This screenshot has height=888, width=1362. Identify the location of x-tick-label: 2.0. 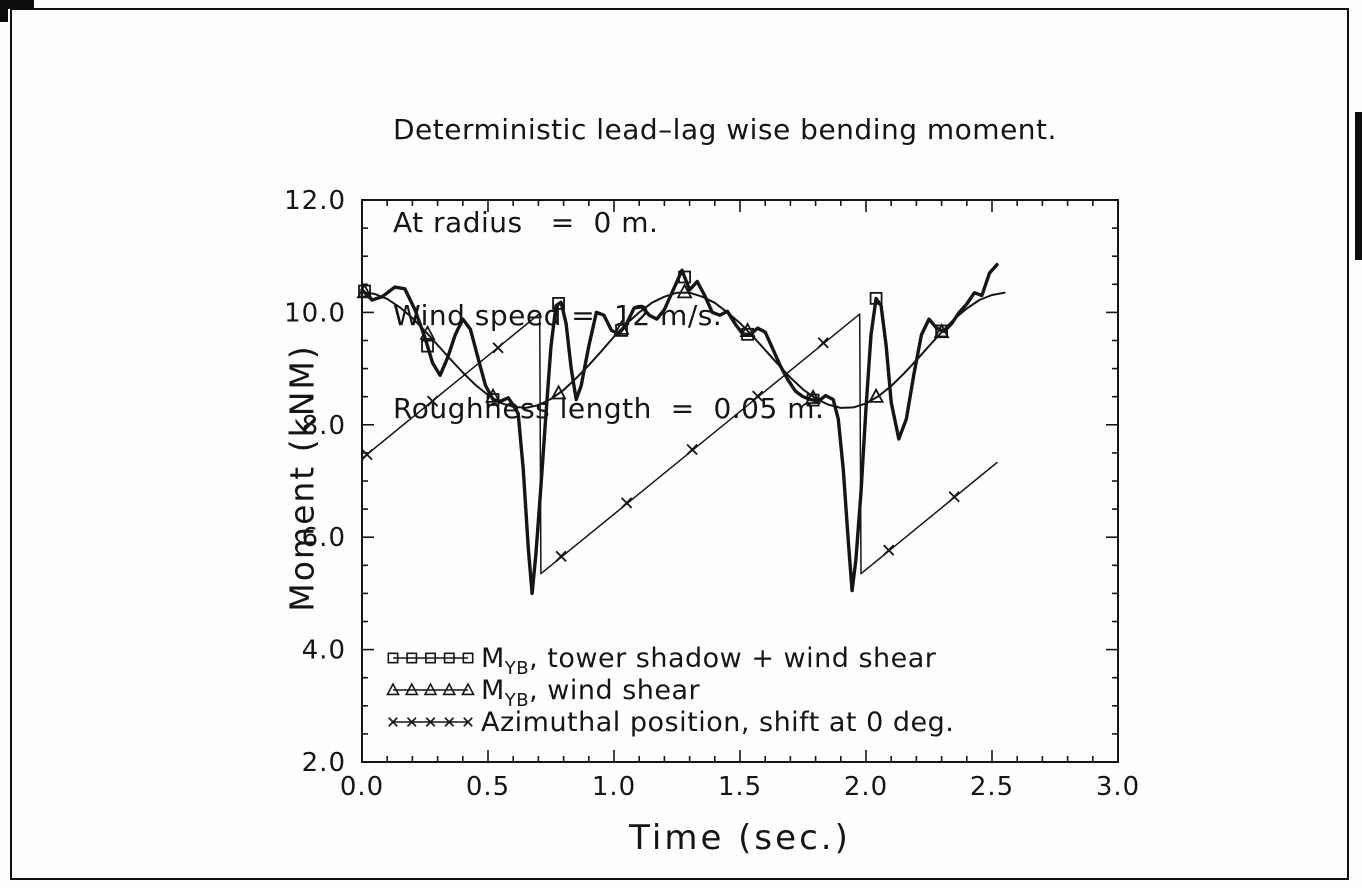
(866, 787).